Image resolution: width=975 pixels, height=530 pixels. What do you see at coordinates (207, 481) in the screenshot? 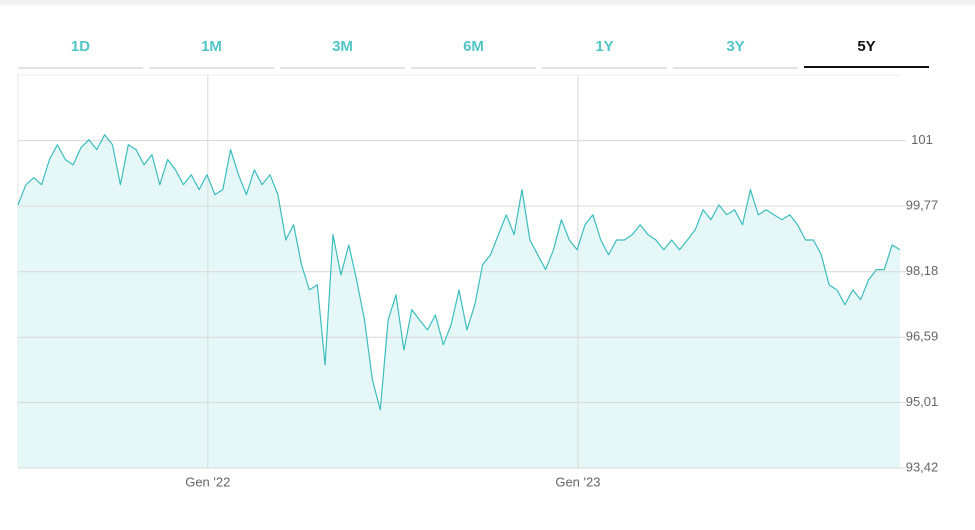
I see `x-tick-label: Gen '22` at bounding box center [207, 481].